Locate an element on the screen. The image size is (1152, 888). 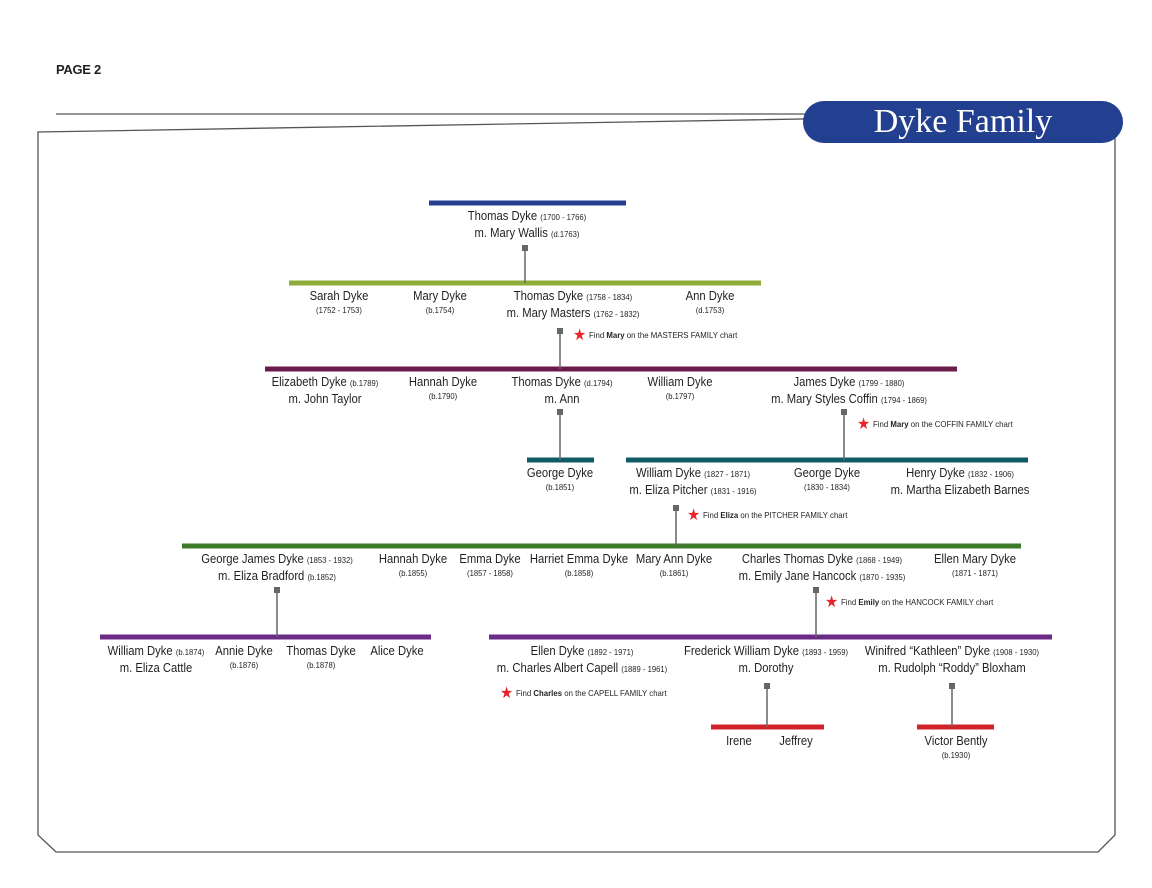
spouse-dates: (d.1763) is located at coordinates (565, 234).